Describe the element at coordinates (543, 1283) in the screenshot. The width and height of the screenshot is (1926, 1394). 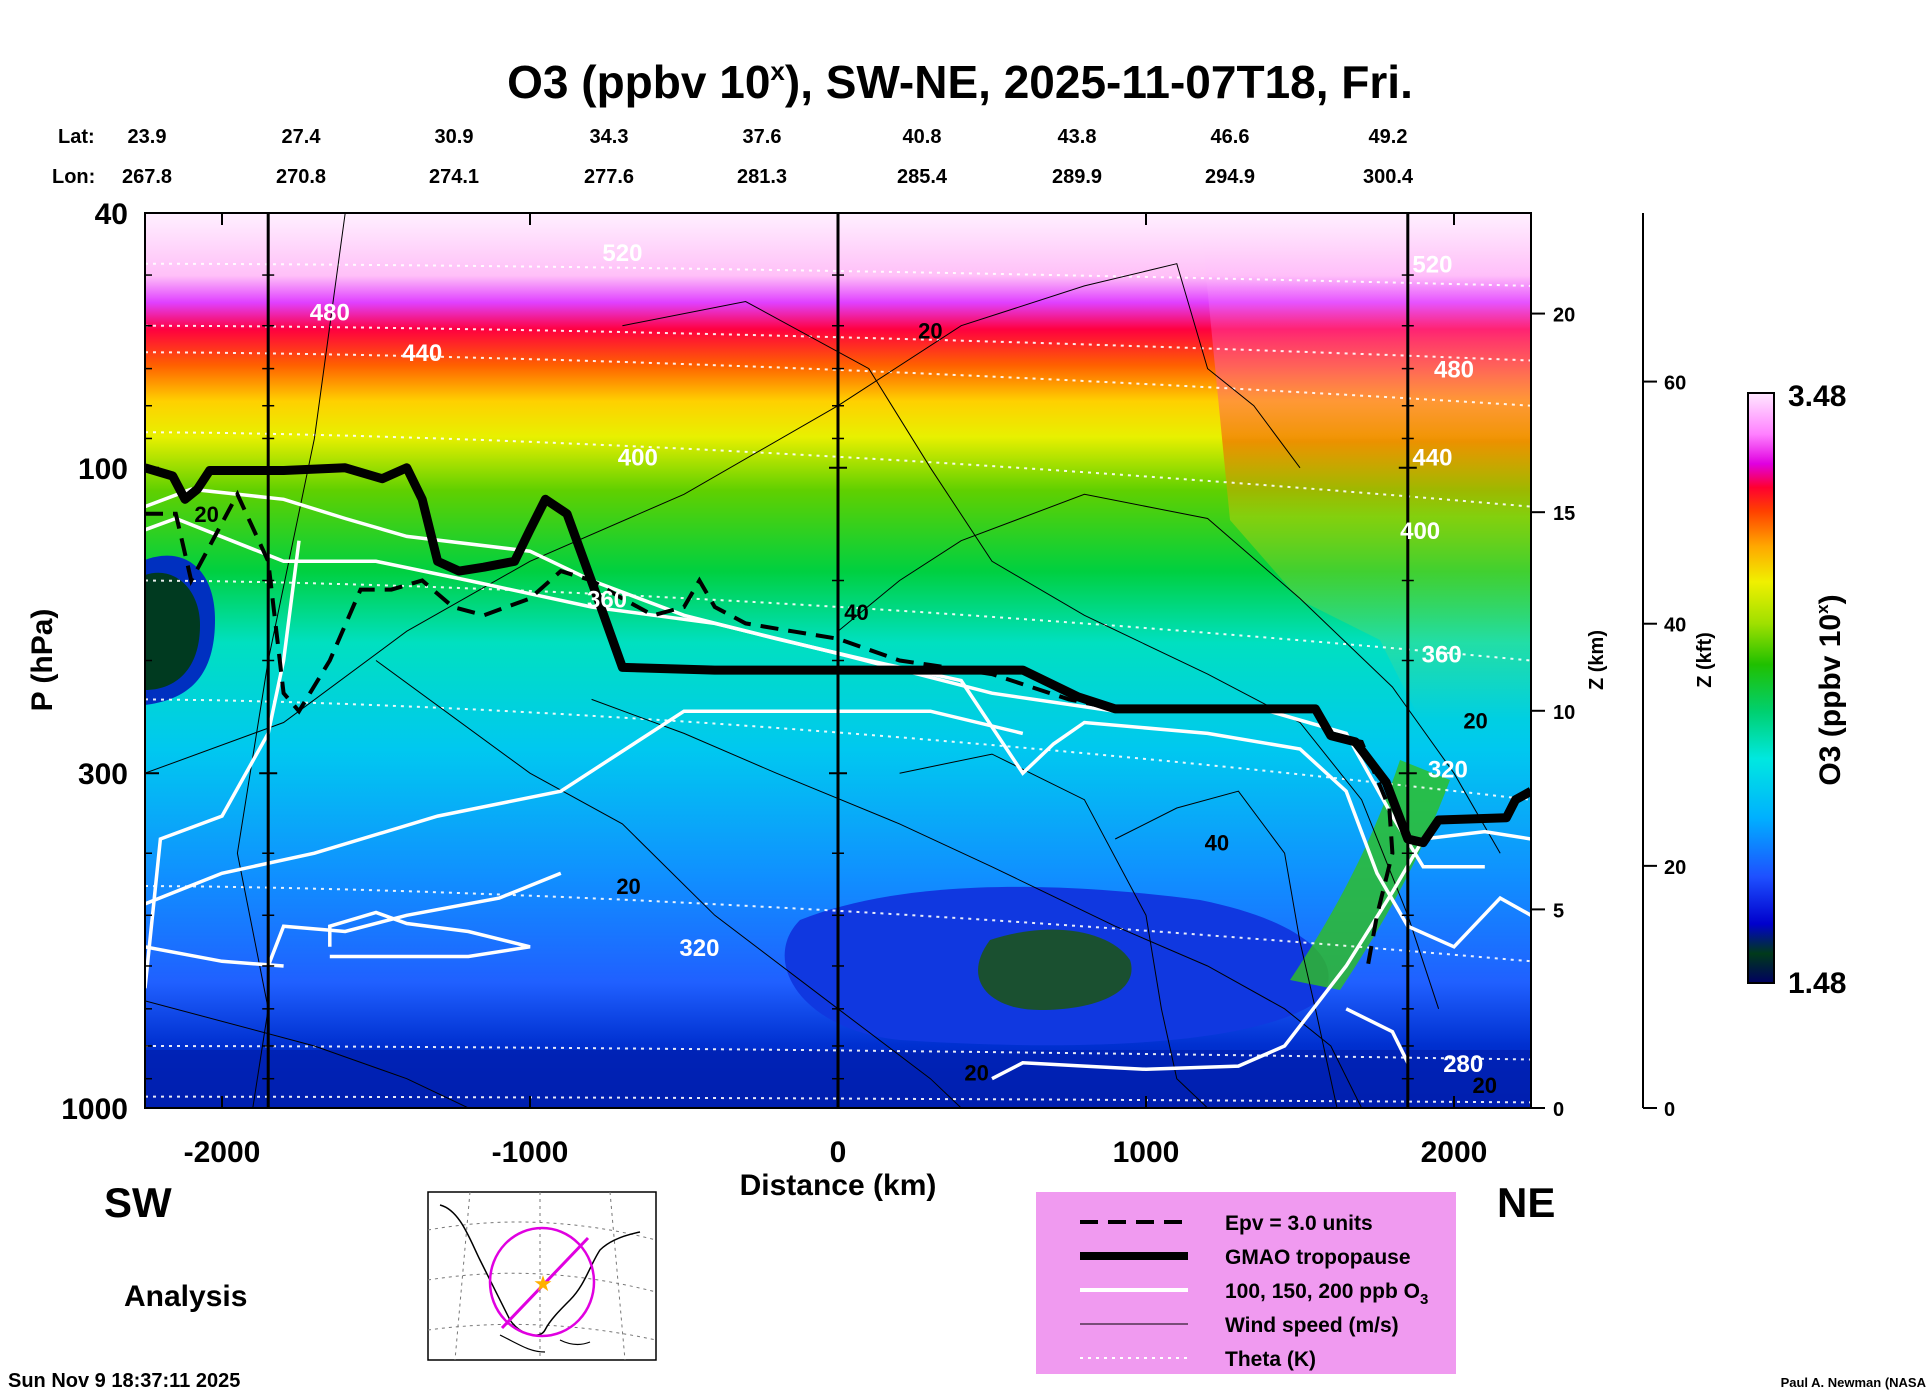
I see `star-icon: ★` at that location.